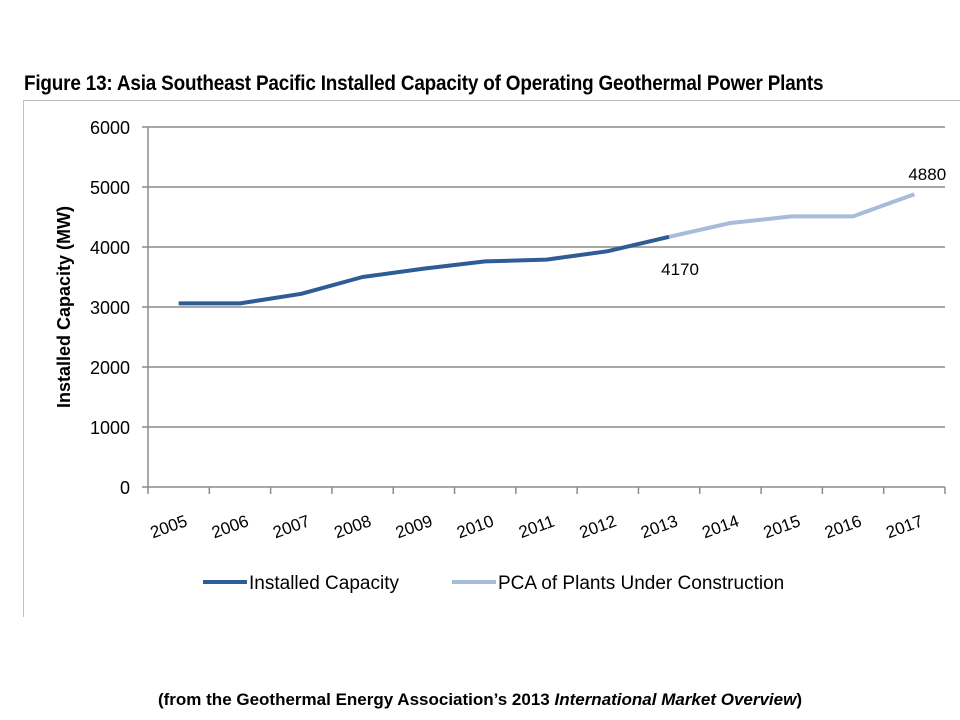 This screenshot has height=720, width=960. What do you see at coordinates (904, 526) in the screenshot?
I see `x-tick-label: 2017` at bounding box center [904, 526].